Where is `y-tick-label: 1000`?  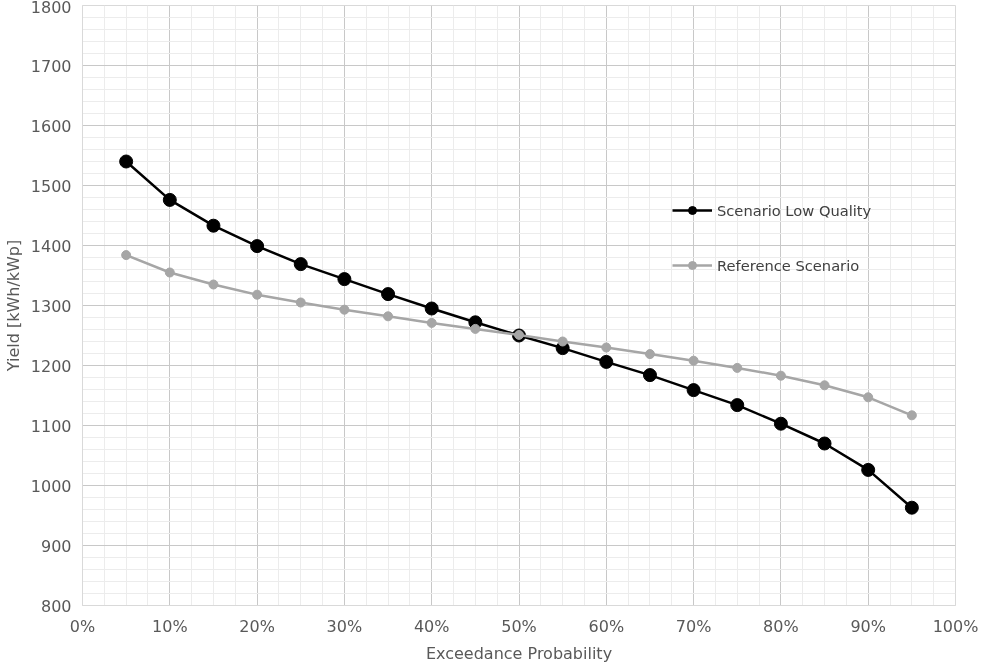
y-tick-label: 1000 is located at coordinates (51, 486).